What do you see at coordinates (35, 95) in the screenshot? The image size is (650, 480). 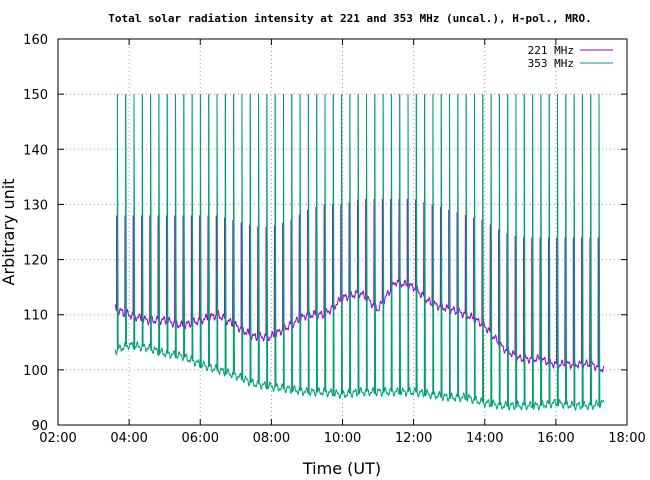 I see `y-tick-label: 150` at bounding box center [35, 95].